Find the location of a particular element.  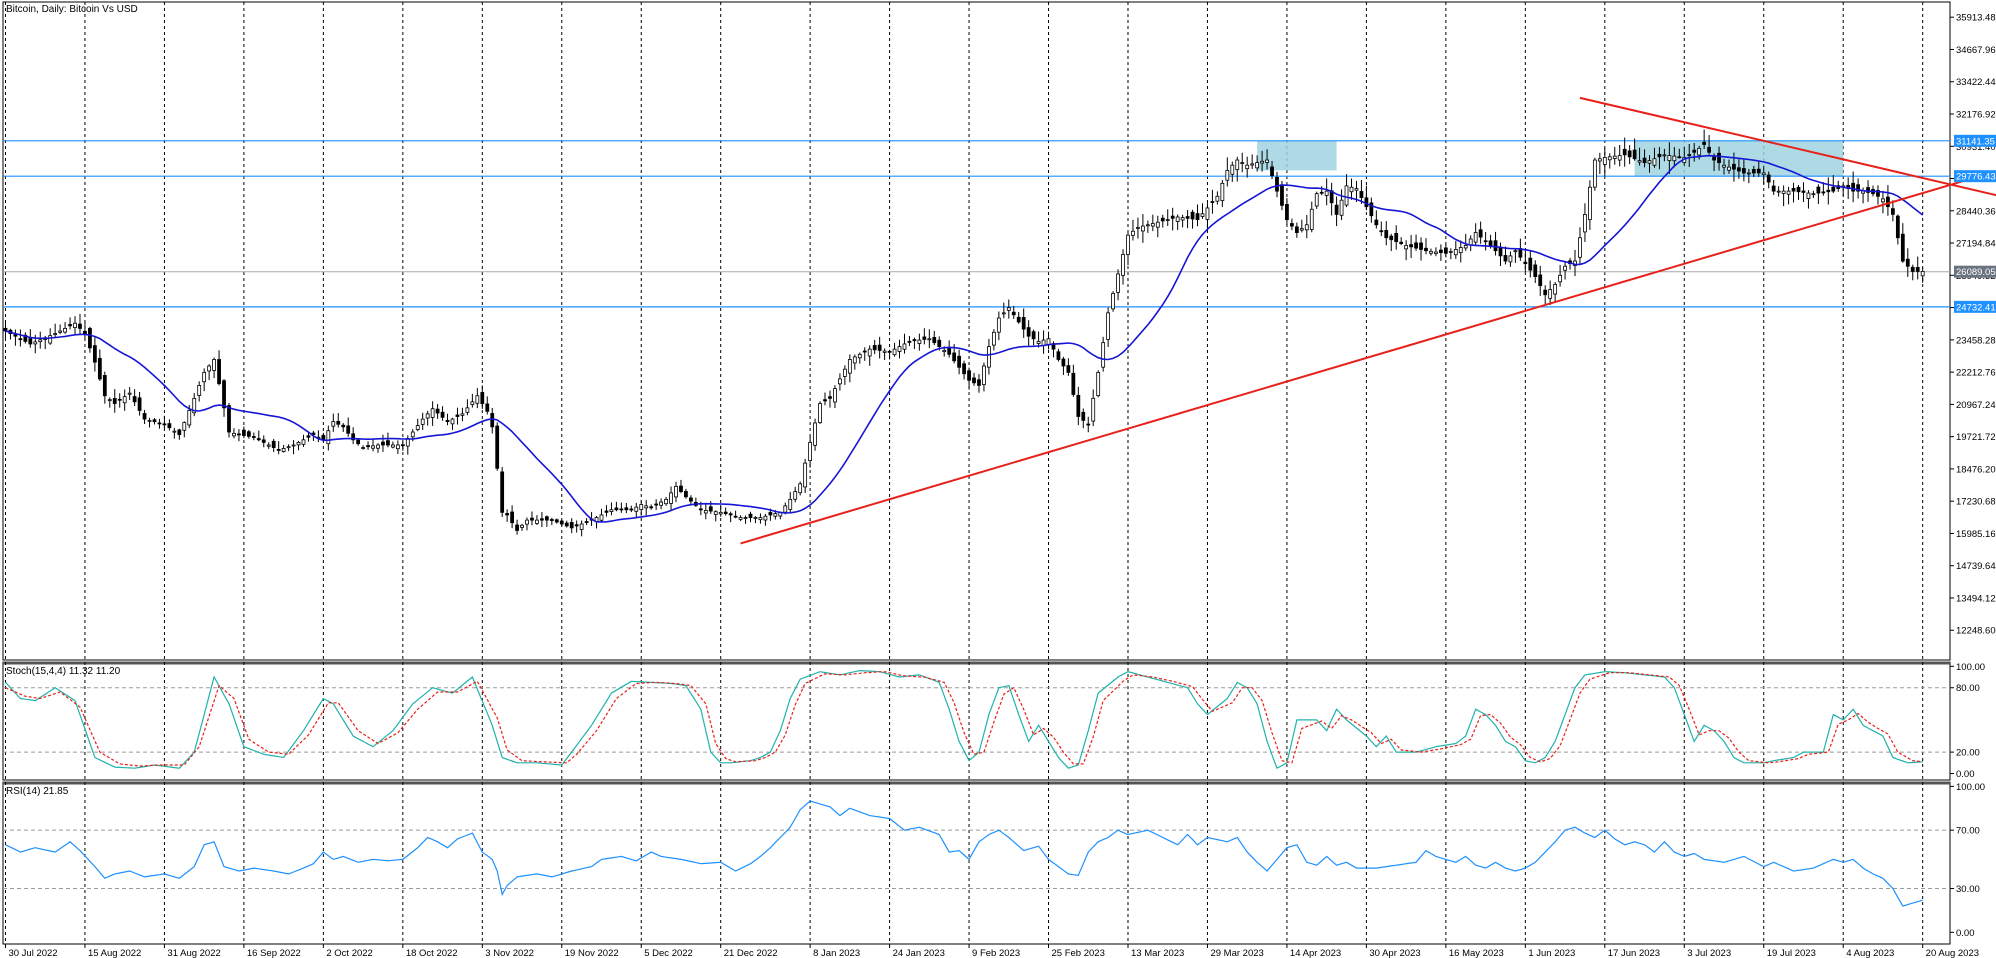

x-tick-label: 20 Aug 2023 is located at coordinates (1952, 953).